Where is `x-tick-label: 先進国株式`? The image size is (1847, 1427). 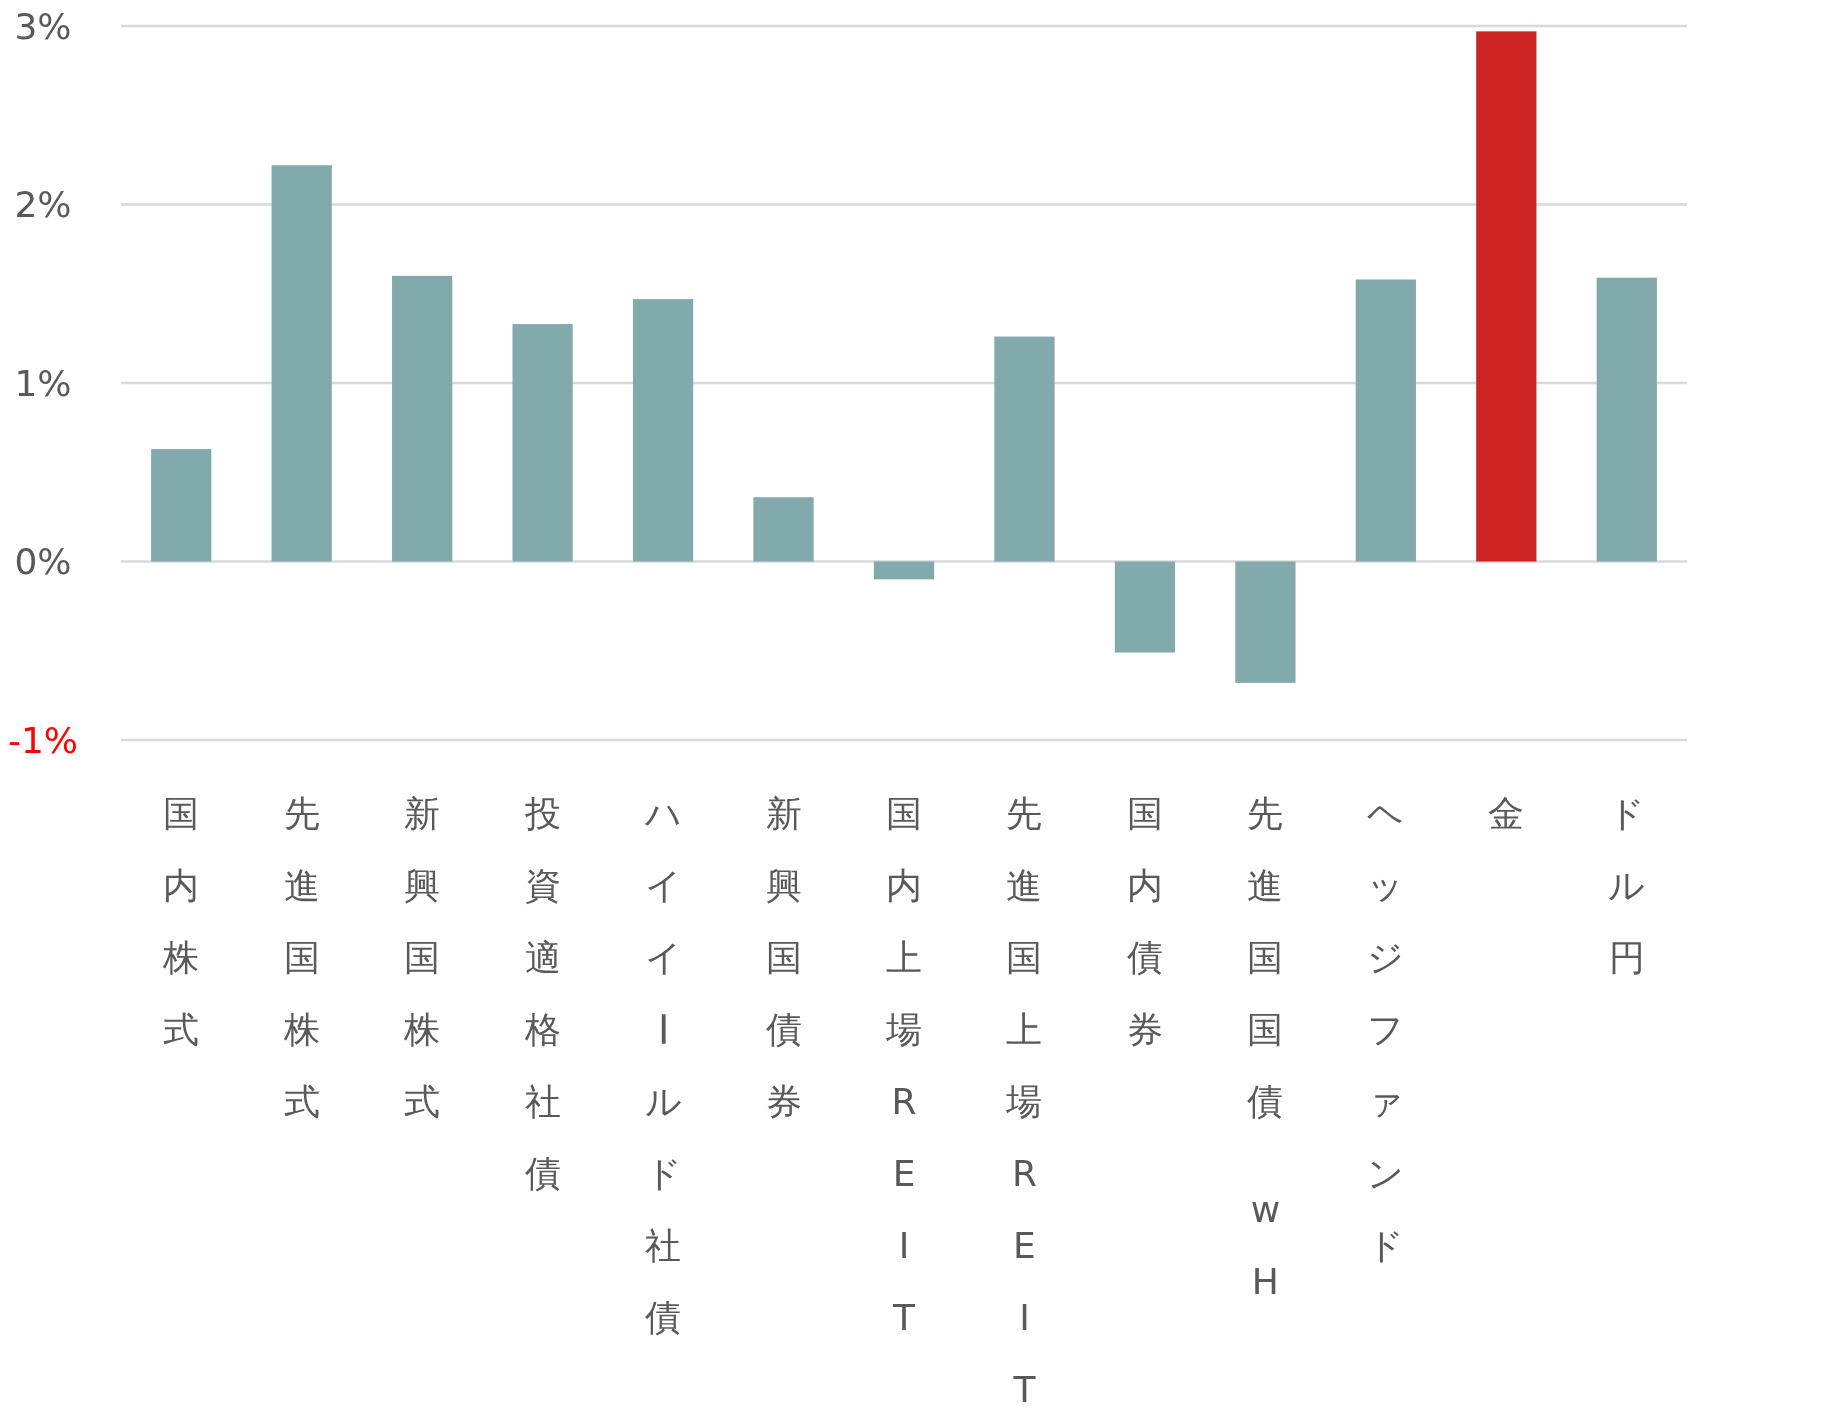 x-tick-label: 先進国株式 is located at coordinates (301, 957).